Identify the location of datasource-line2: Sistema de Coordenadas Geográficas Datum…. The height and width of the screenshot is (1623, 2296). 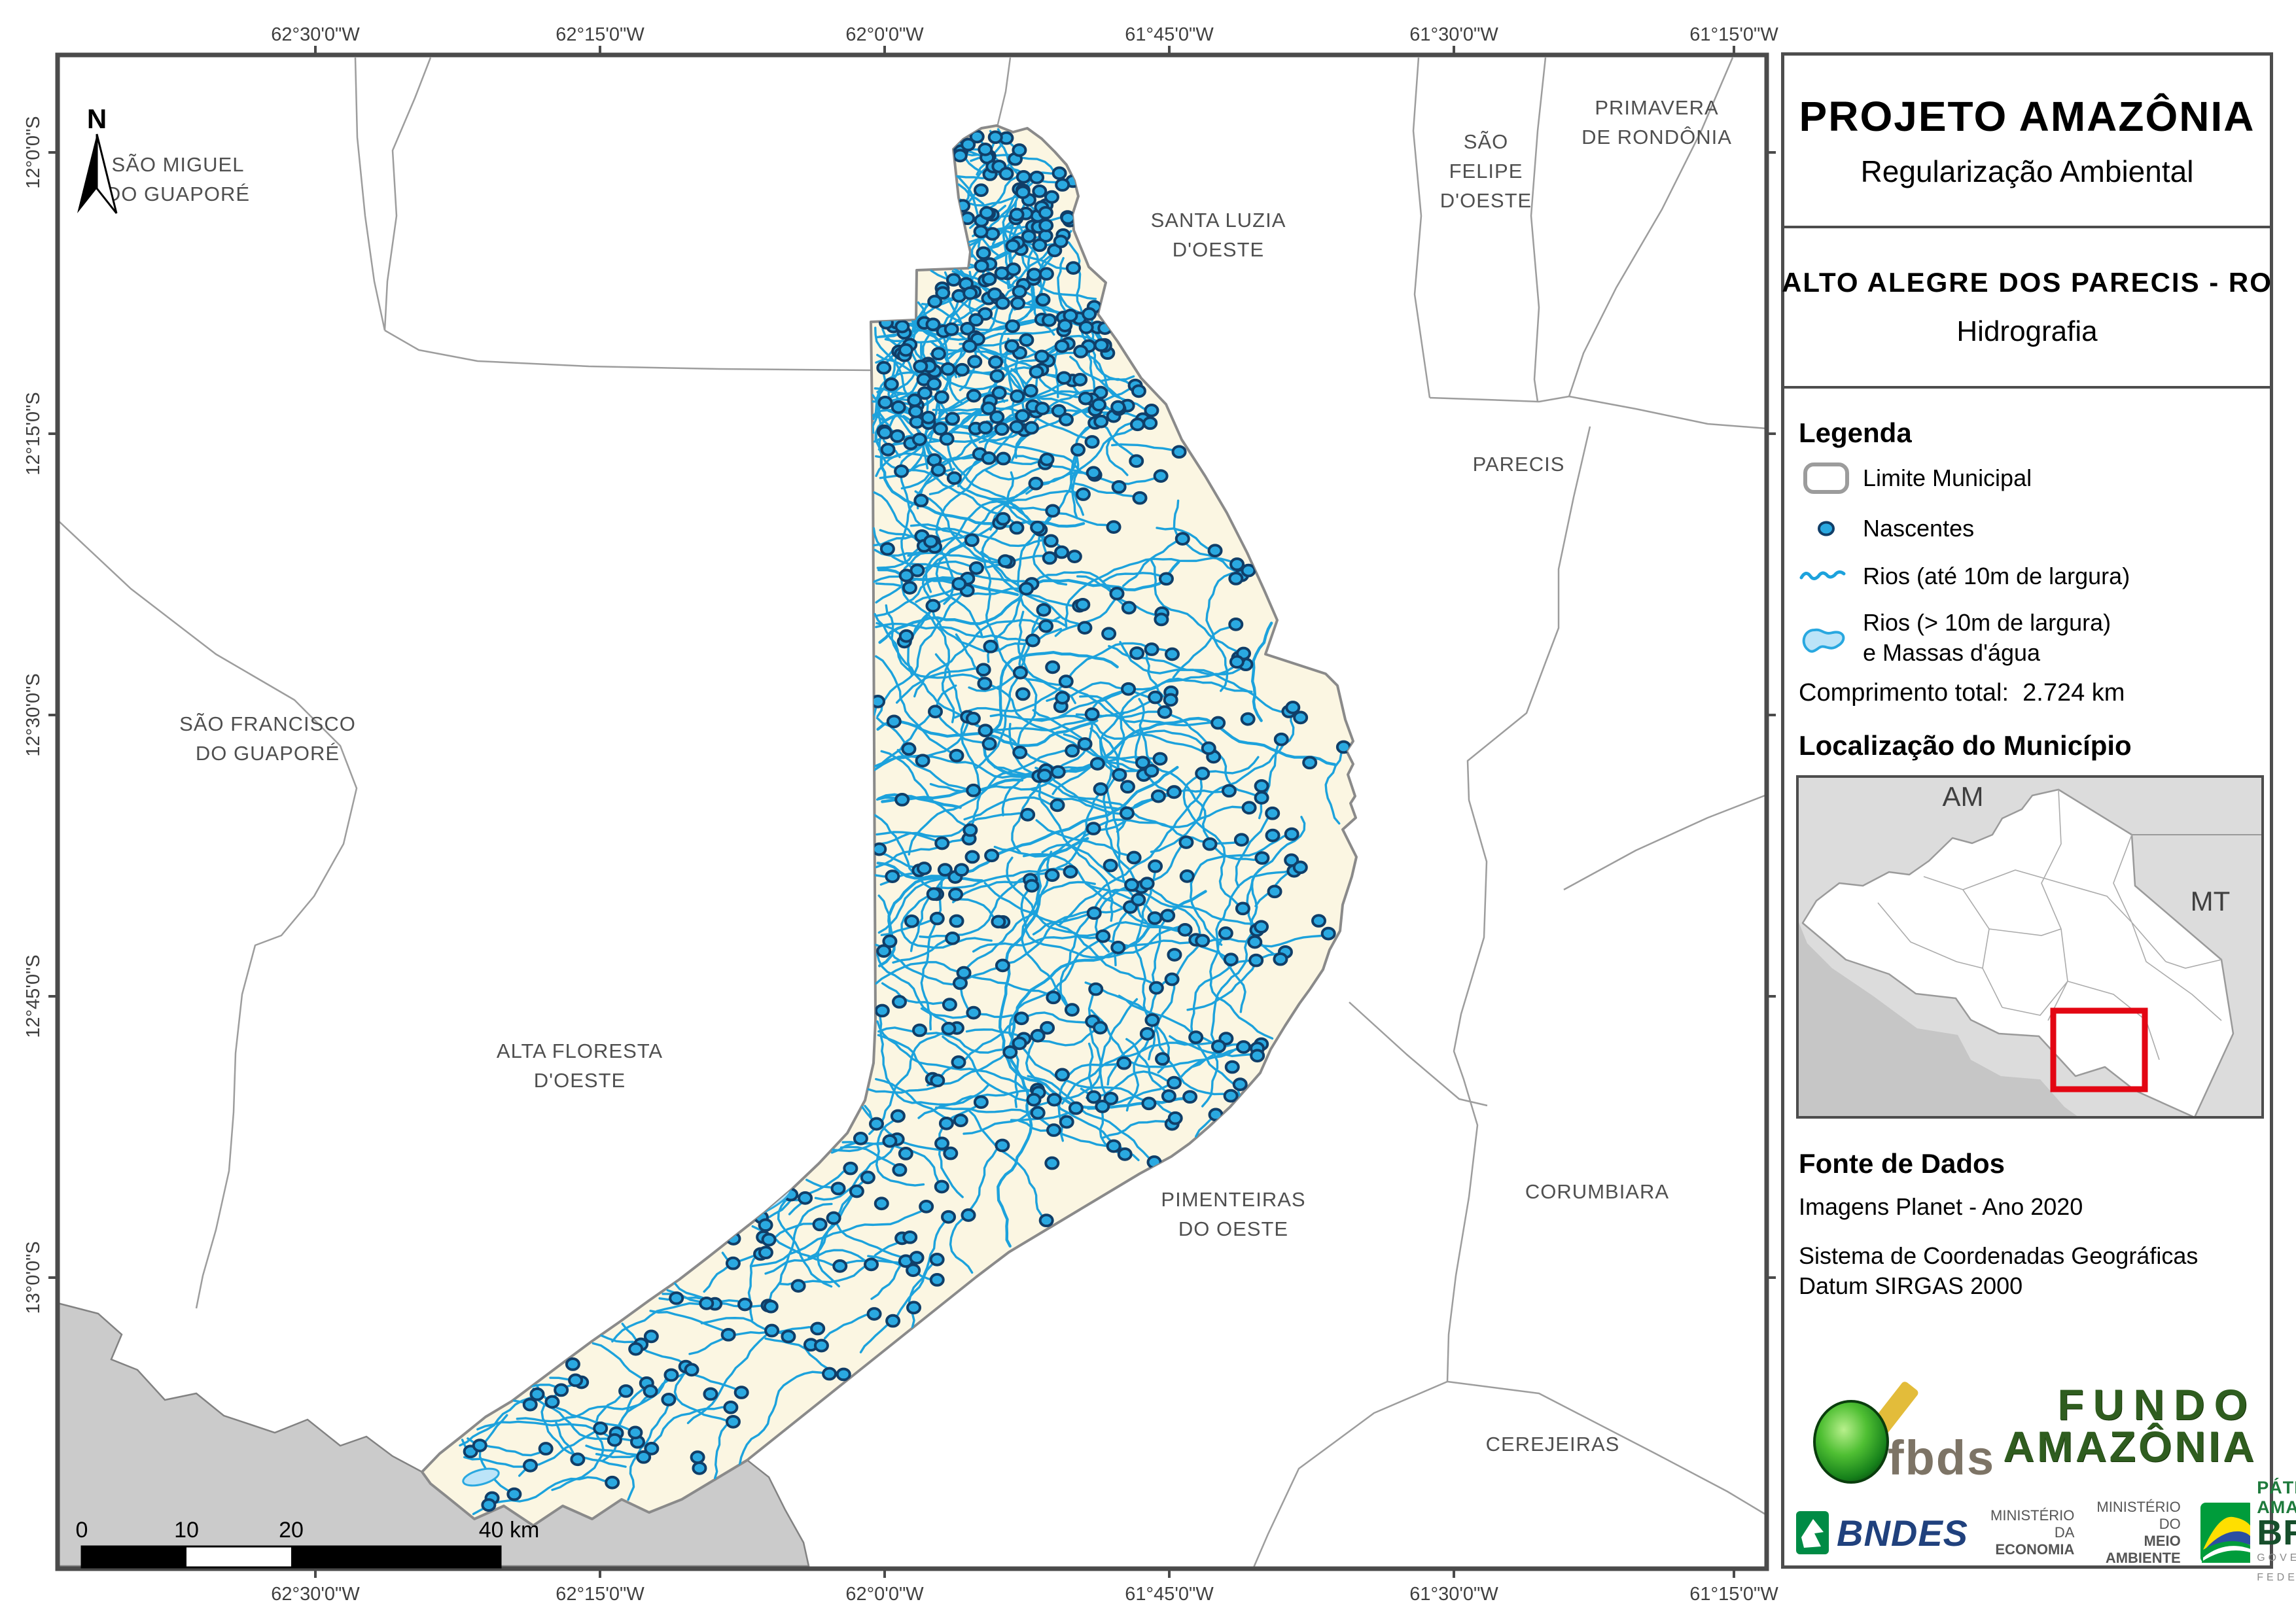
(1999, 1271).